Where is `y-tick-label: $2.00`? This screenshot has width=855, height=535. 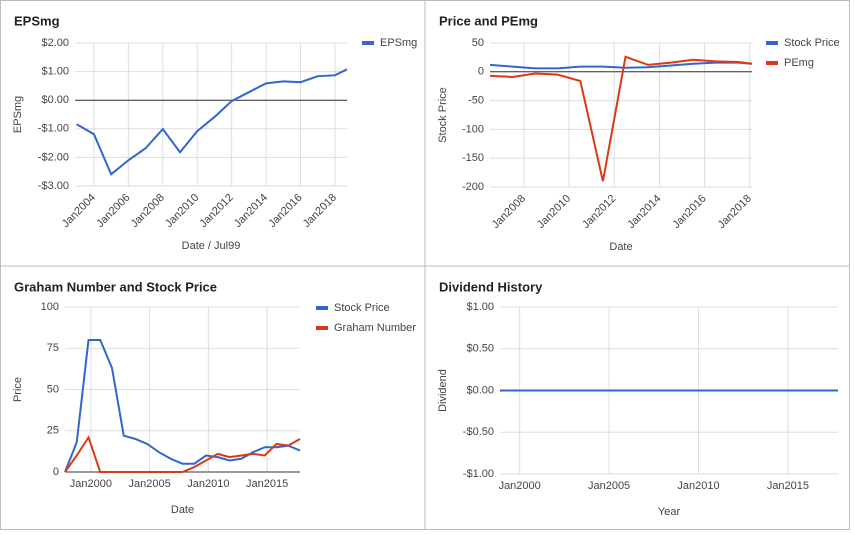
y-tick-label: $2.00 is located at coordinates (55, 43).